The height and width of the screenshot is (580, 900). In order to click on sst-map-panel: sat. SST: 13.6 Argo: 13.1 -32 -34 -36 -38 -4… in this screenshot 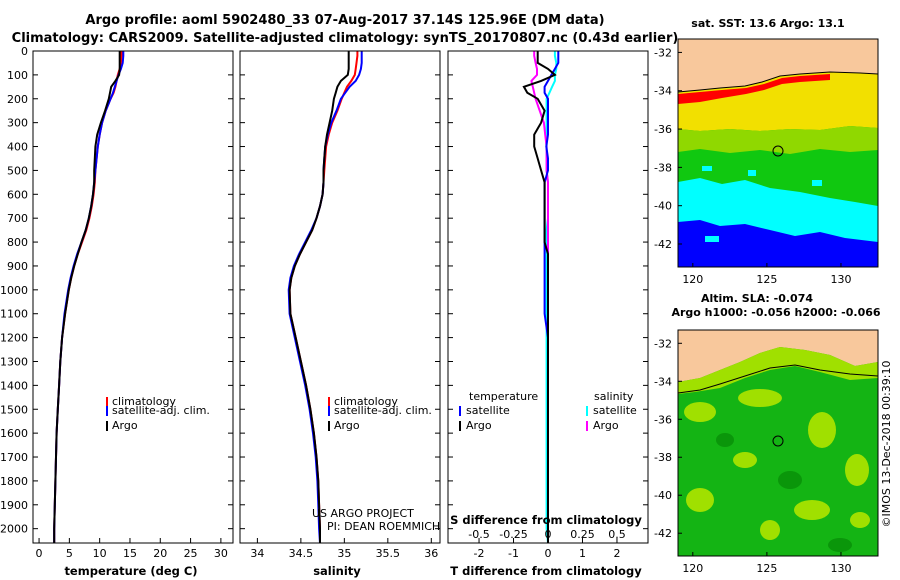, I will do `click(766, 151)`.